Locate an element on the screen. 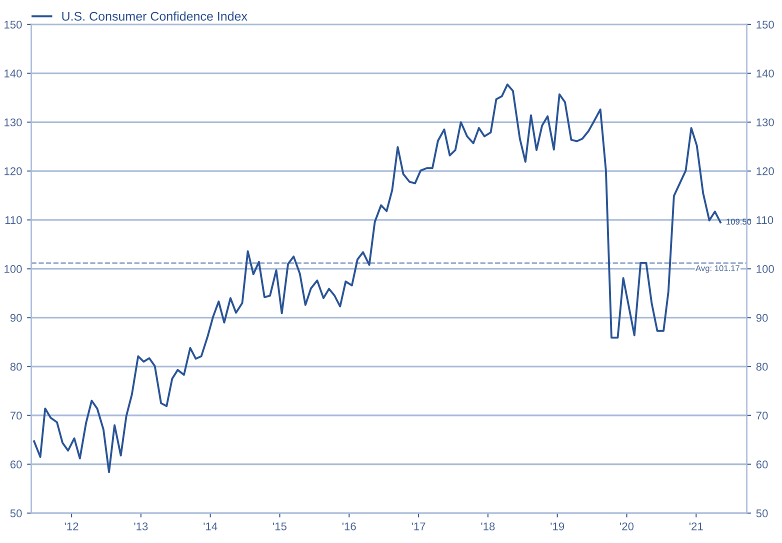  y-tick-label: 100 is located at coordinates (13, 269).